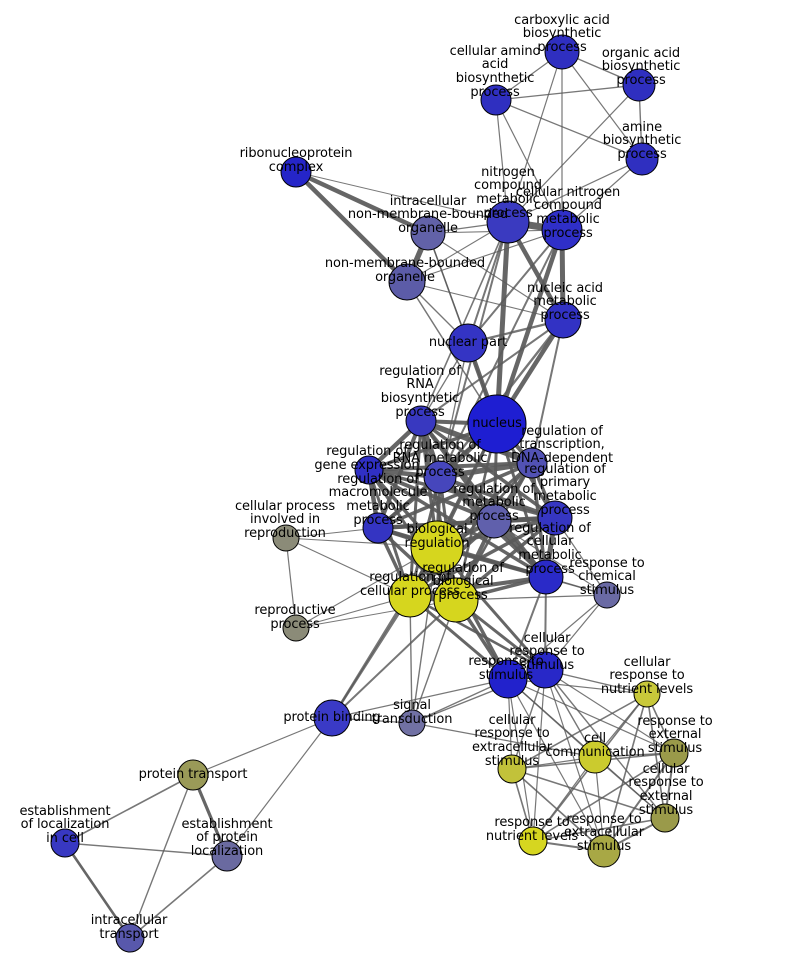  Describe the element at coordinates (532, 463) in the screenshot. I see `graph-node-regulation-of-transcription-dna-dependent` at that location.